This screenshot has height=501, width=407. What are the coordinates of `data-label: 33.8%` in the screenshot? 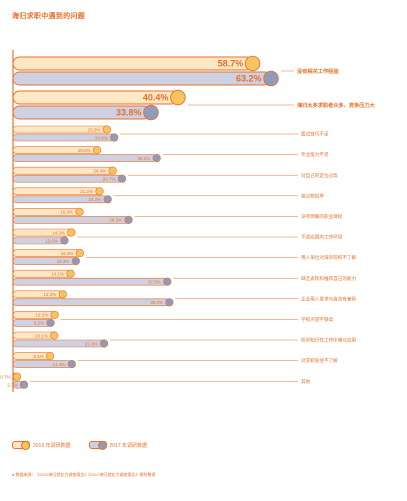 It's located at (129, 113).